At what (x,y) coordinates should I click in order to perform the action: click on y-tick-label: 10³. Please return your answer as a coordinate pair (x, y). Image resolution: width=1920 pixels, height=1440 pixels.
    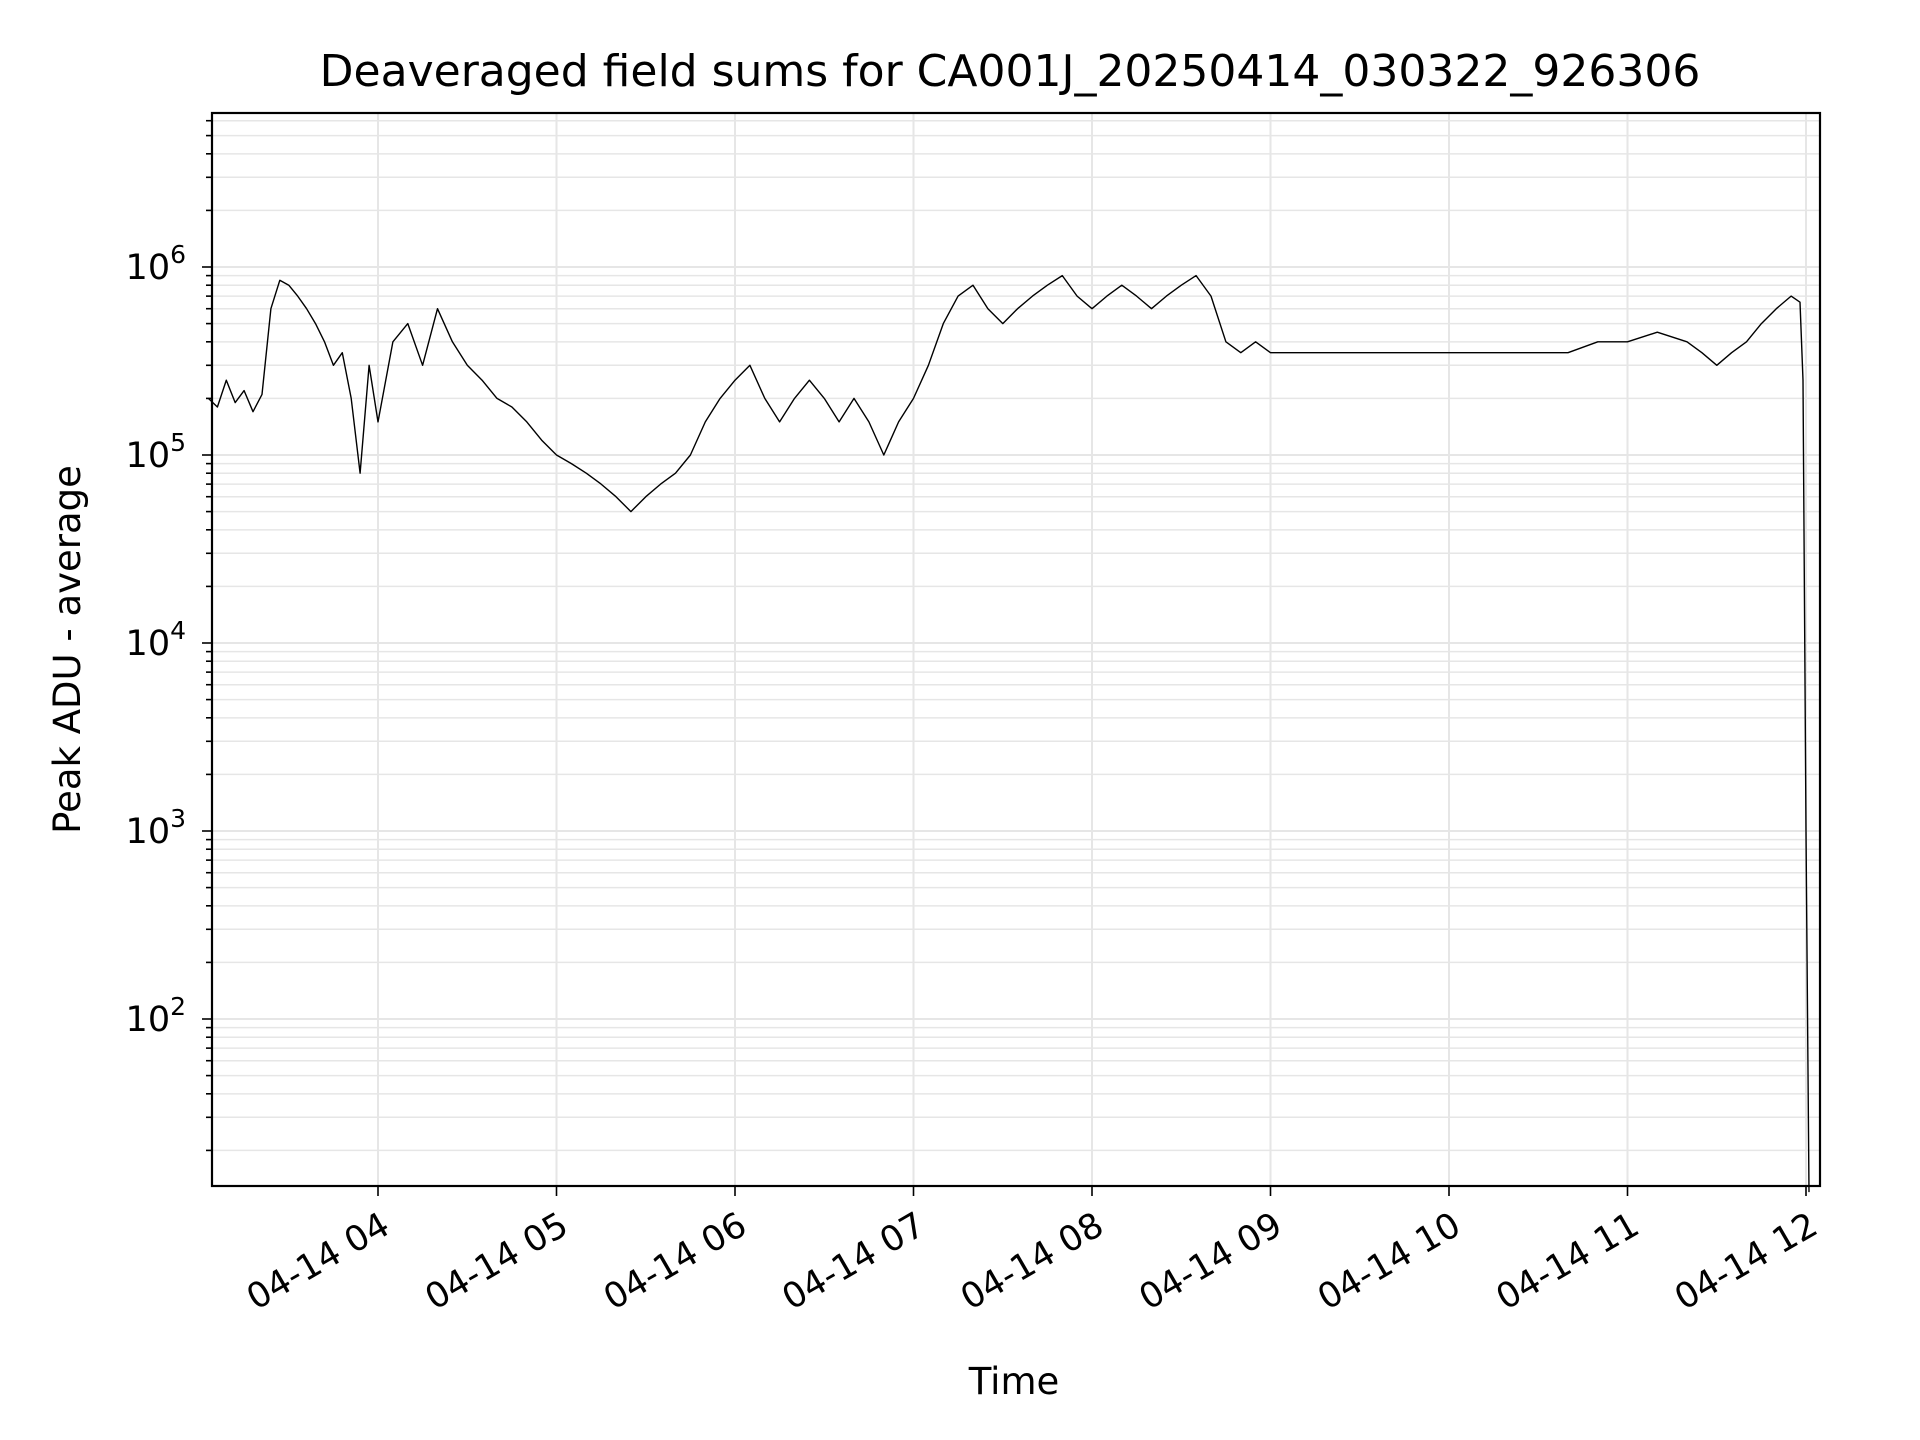
    Looking at the image, I should click on (156, 828).